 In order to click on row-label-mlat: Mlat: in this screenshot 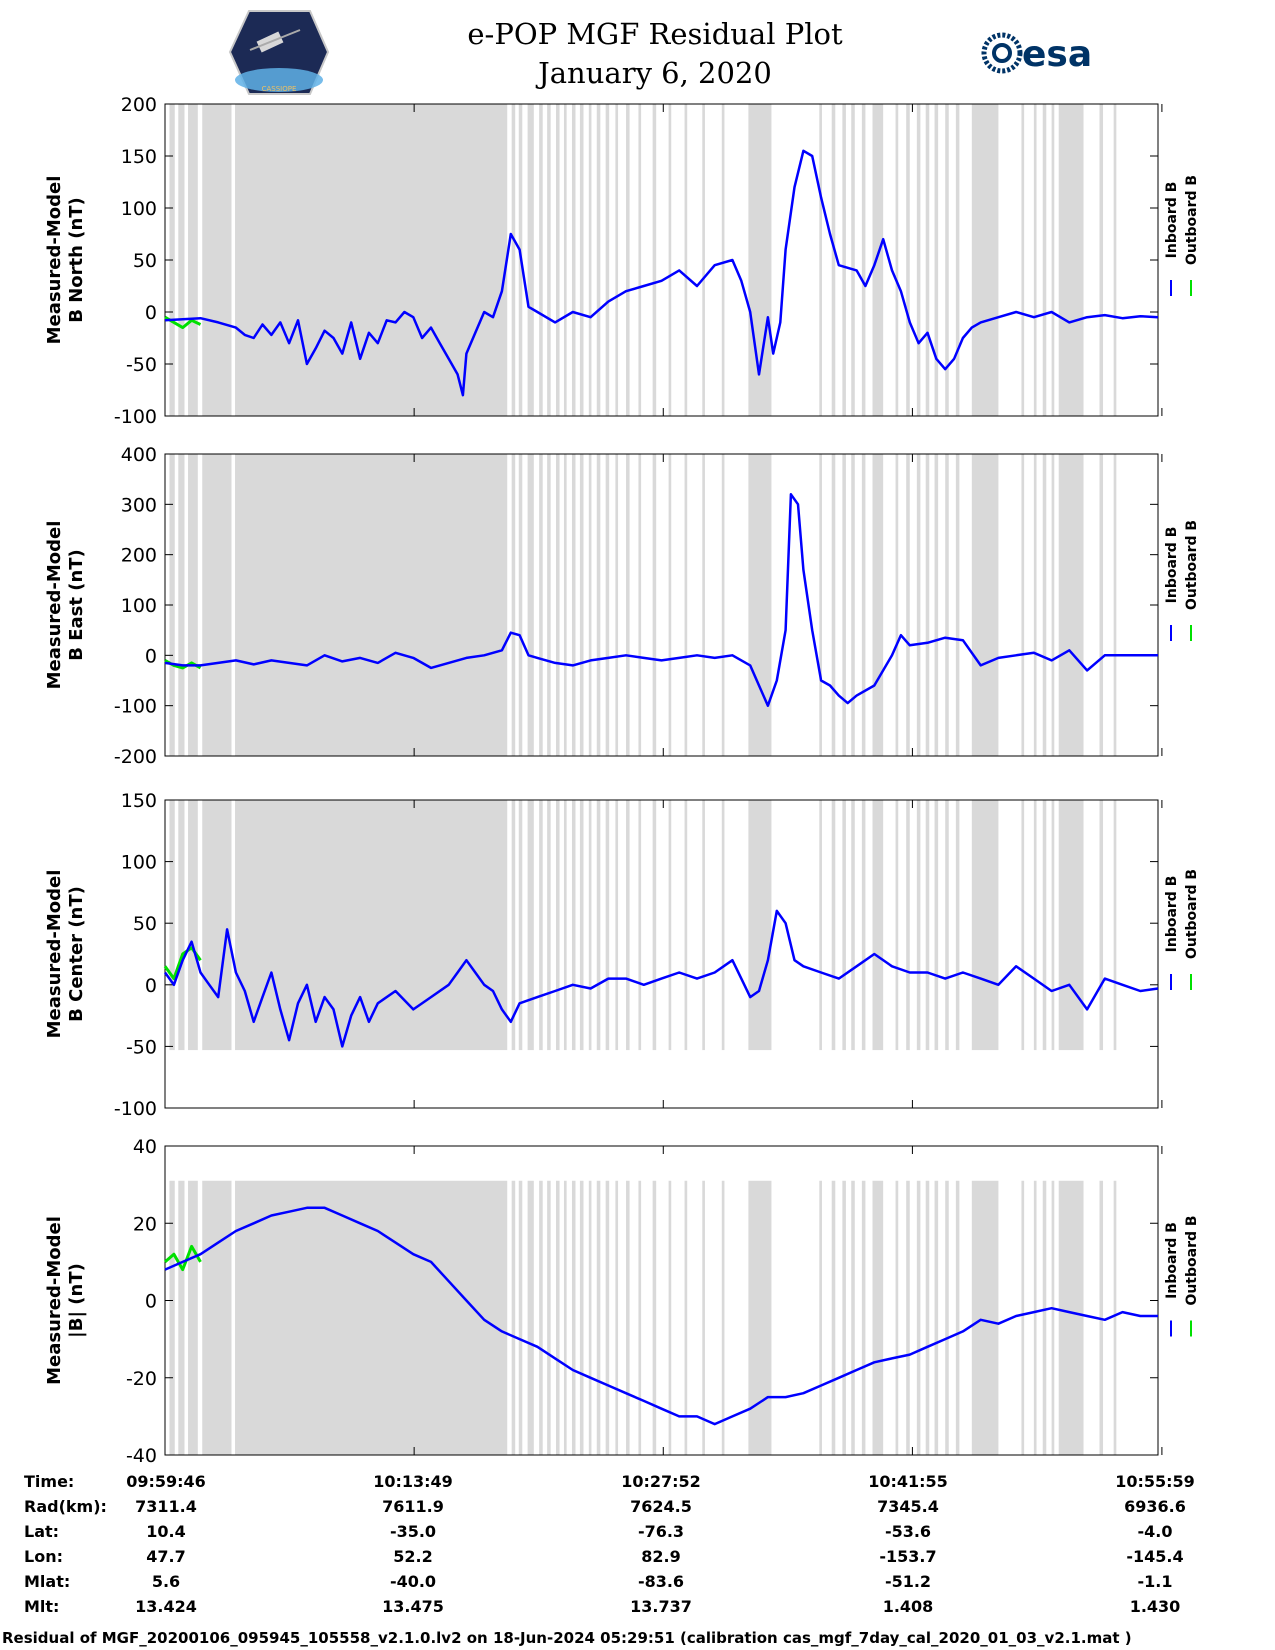, I will do `click(47, 1581)`.